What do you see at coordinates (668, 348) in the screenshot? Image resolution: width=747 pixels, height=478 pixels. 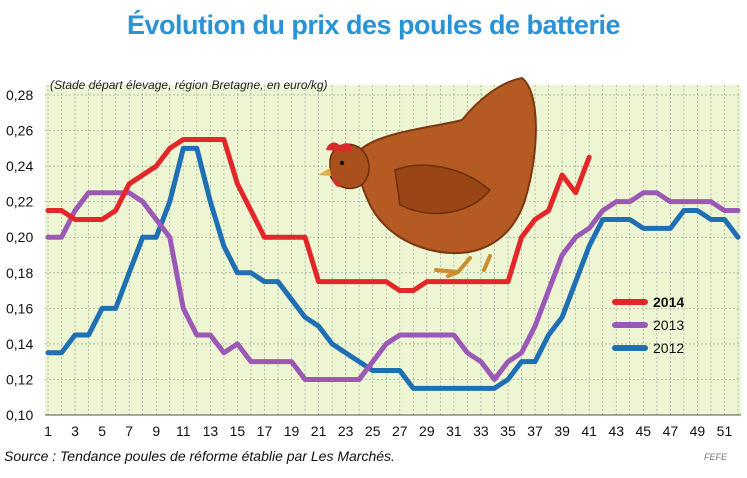 I see `legend-label-2012: 2012` at bounding box center [668, 348].